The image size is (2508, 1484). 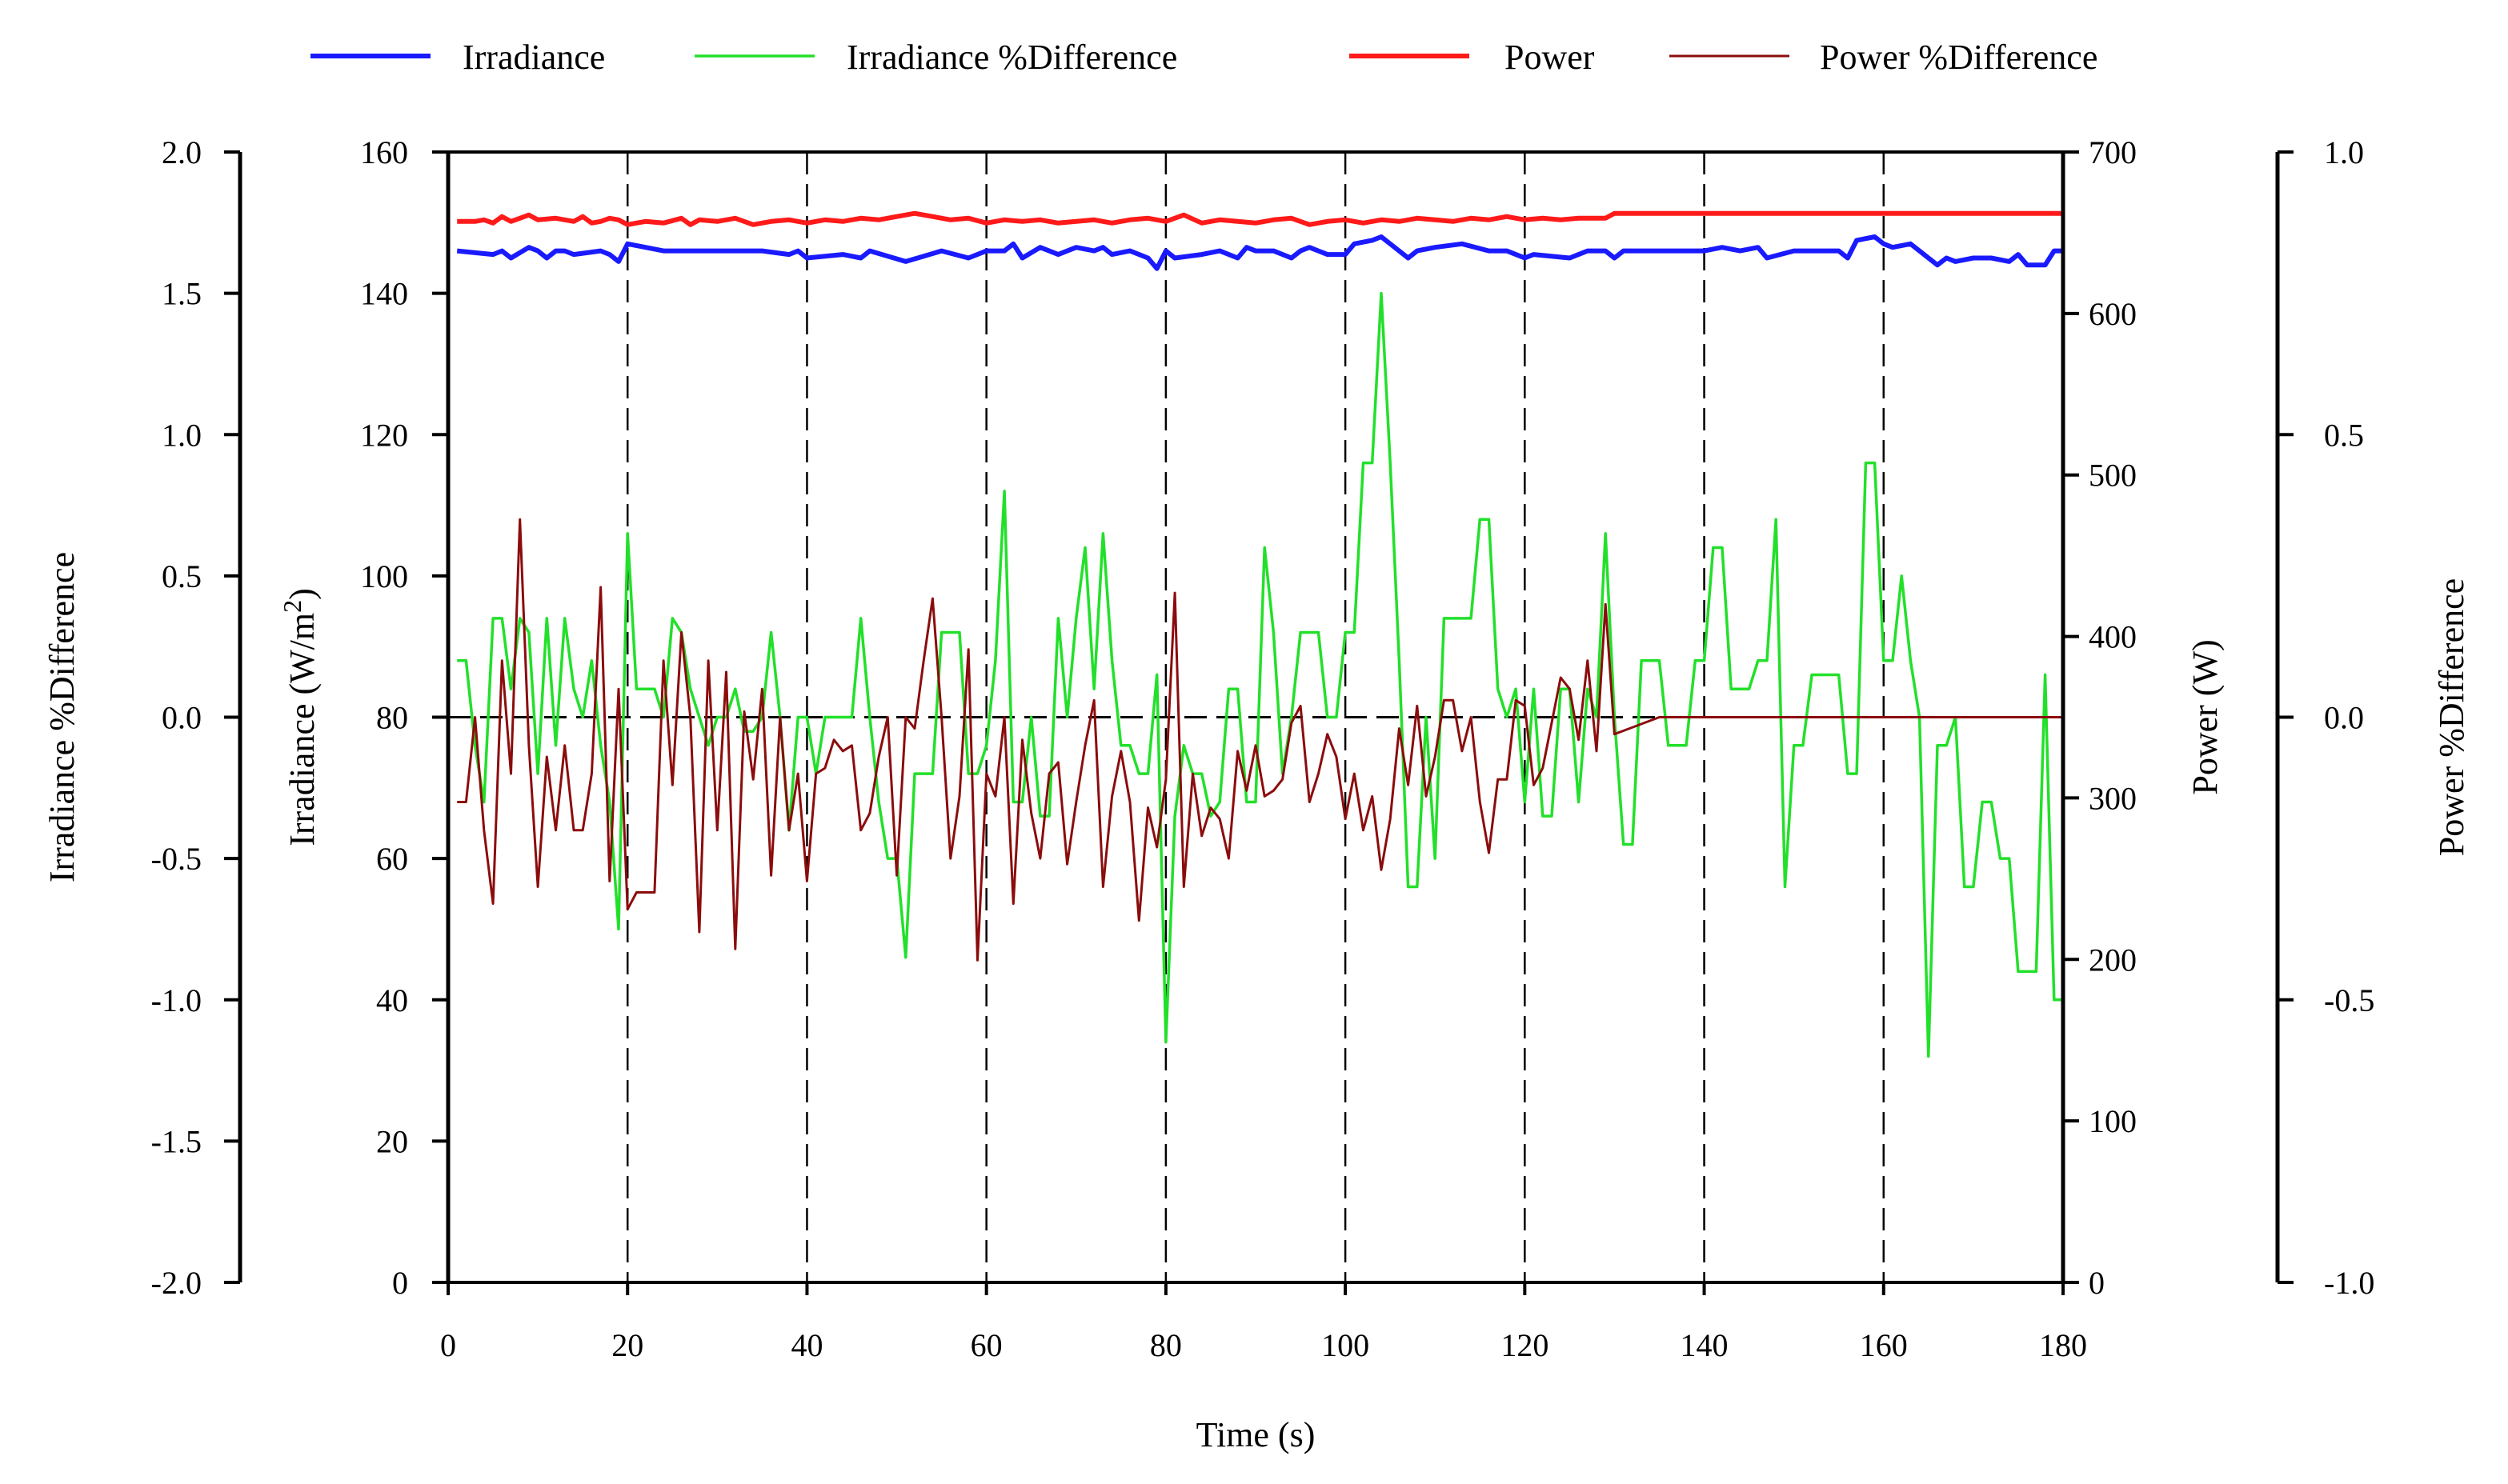 What do you see at coordinates (2113, 152) in the screenshot?
I see `tick-label-power: 700` at bounding box center [2113, 152].